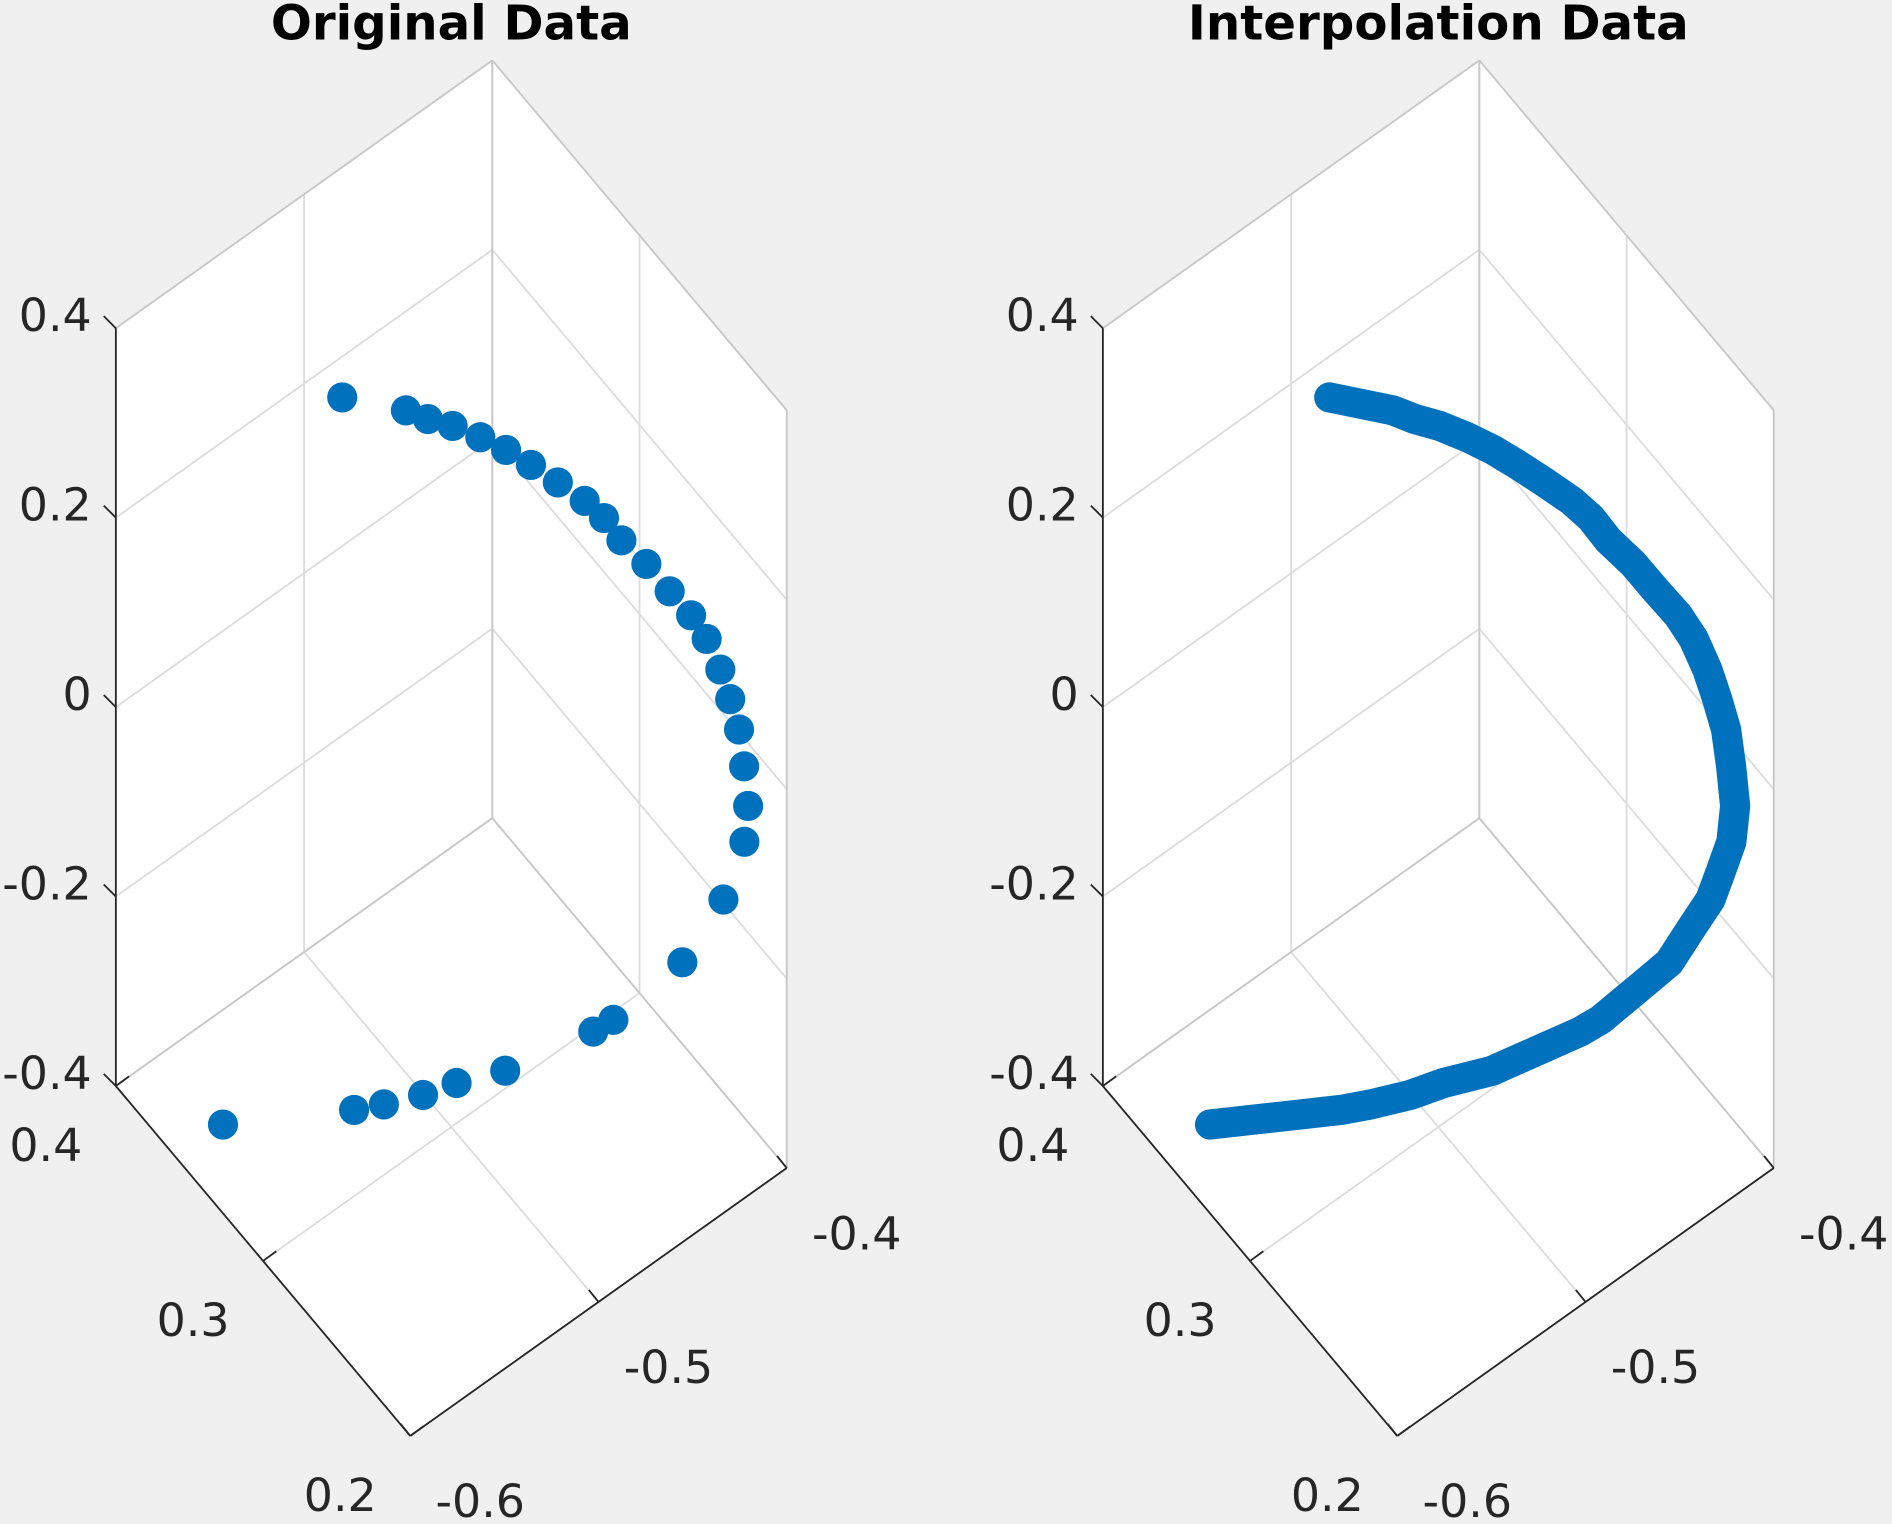  What do you see at coordinates (451, 26) in the screenshot?
I see `chart-title: Original Data` at bounding box center [451, 26].